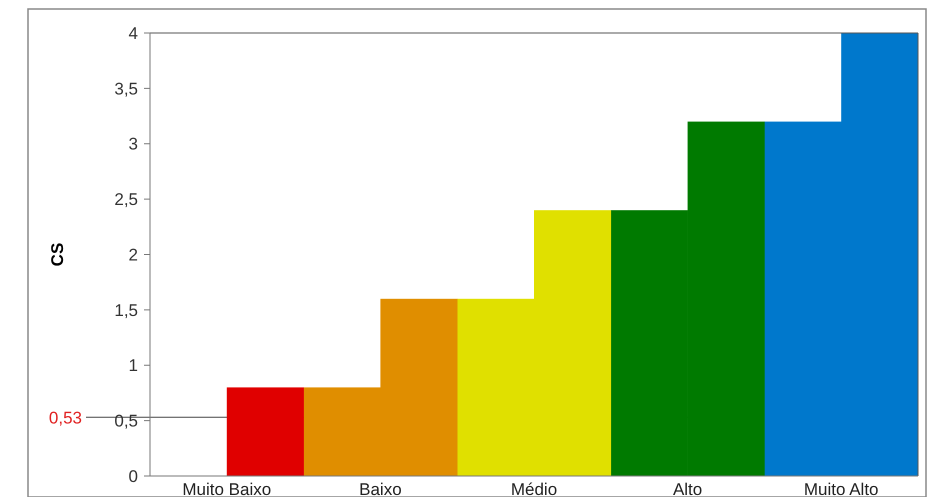 Image resolution: width=935 pixels, height=499 pixels. Describe the element at coordinates (687, 489) in the screenshot. I see `x-tick-label: Alto` at that location.